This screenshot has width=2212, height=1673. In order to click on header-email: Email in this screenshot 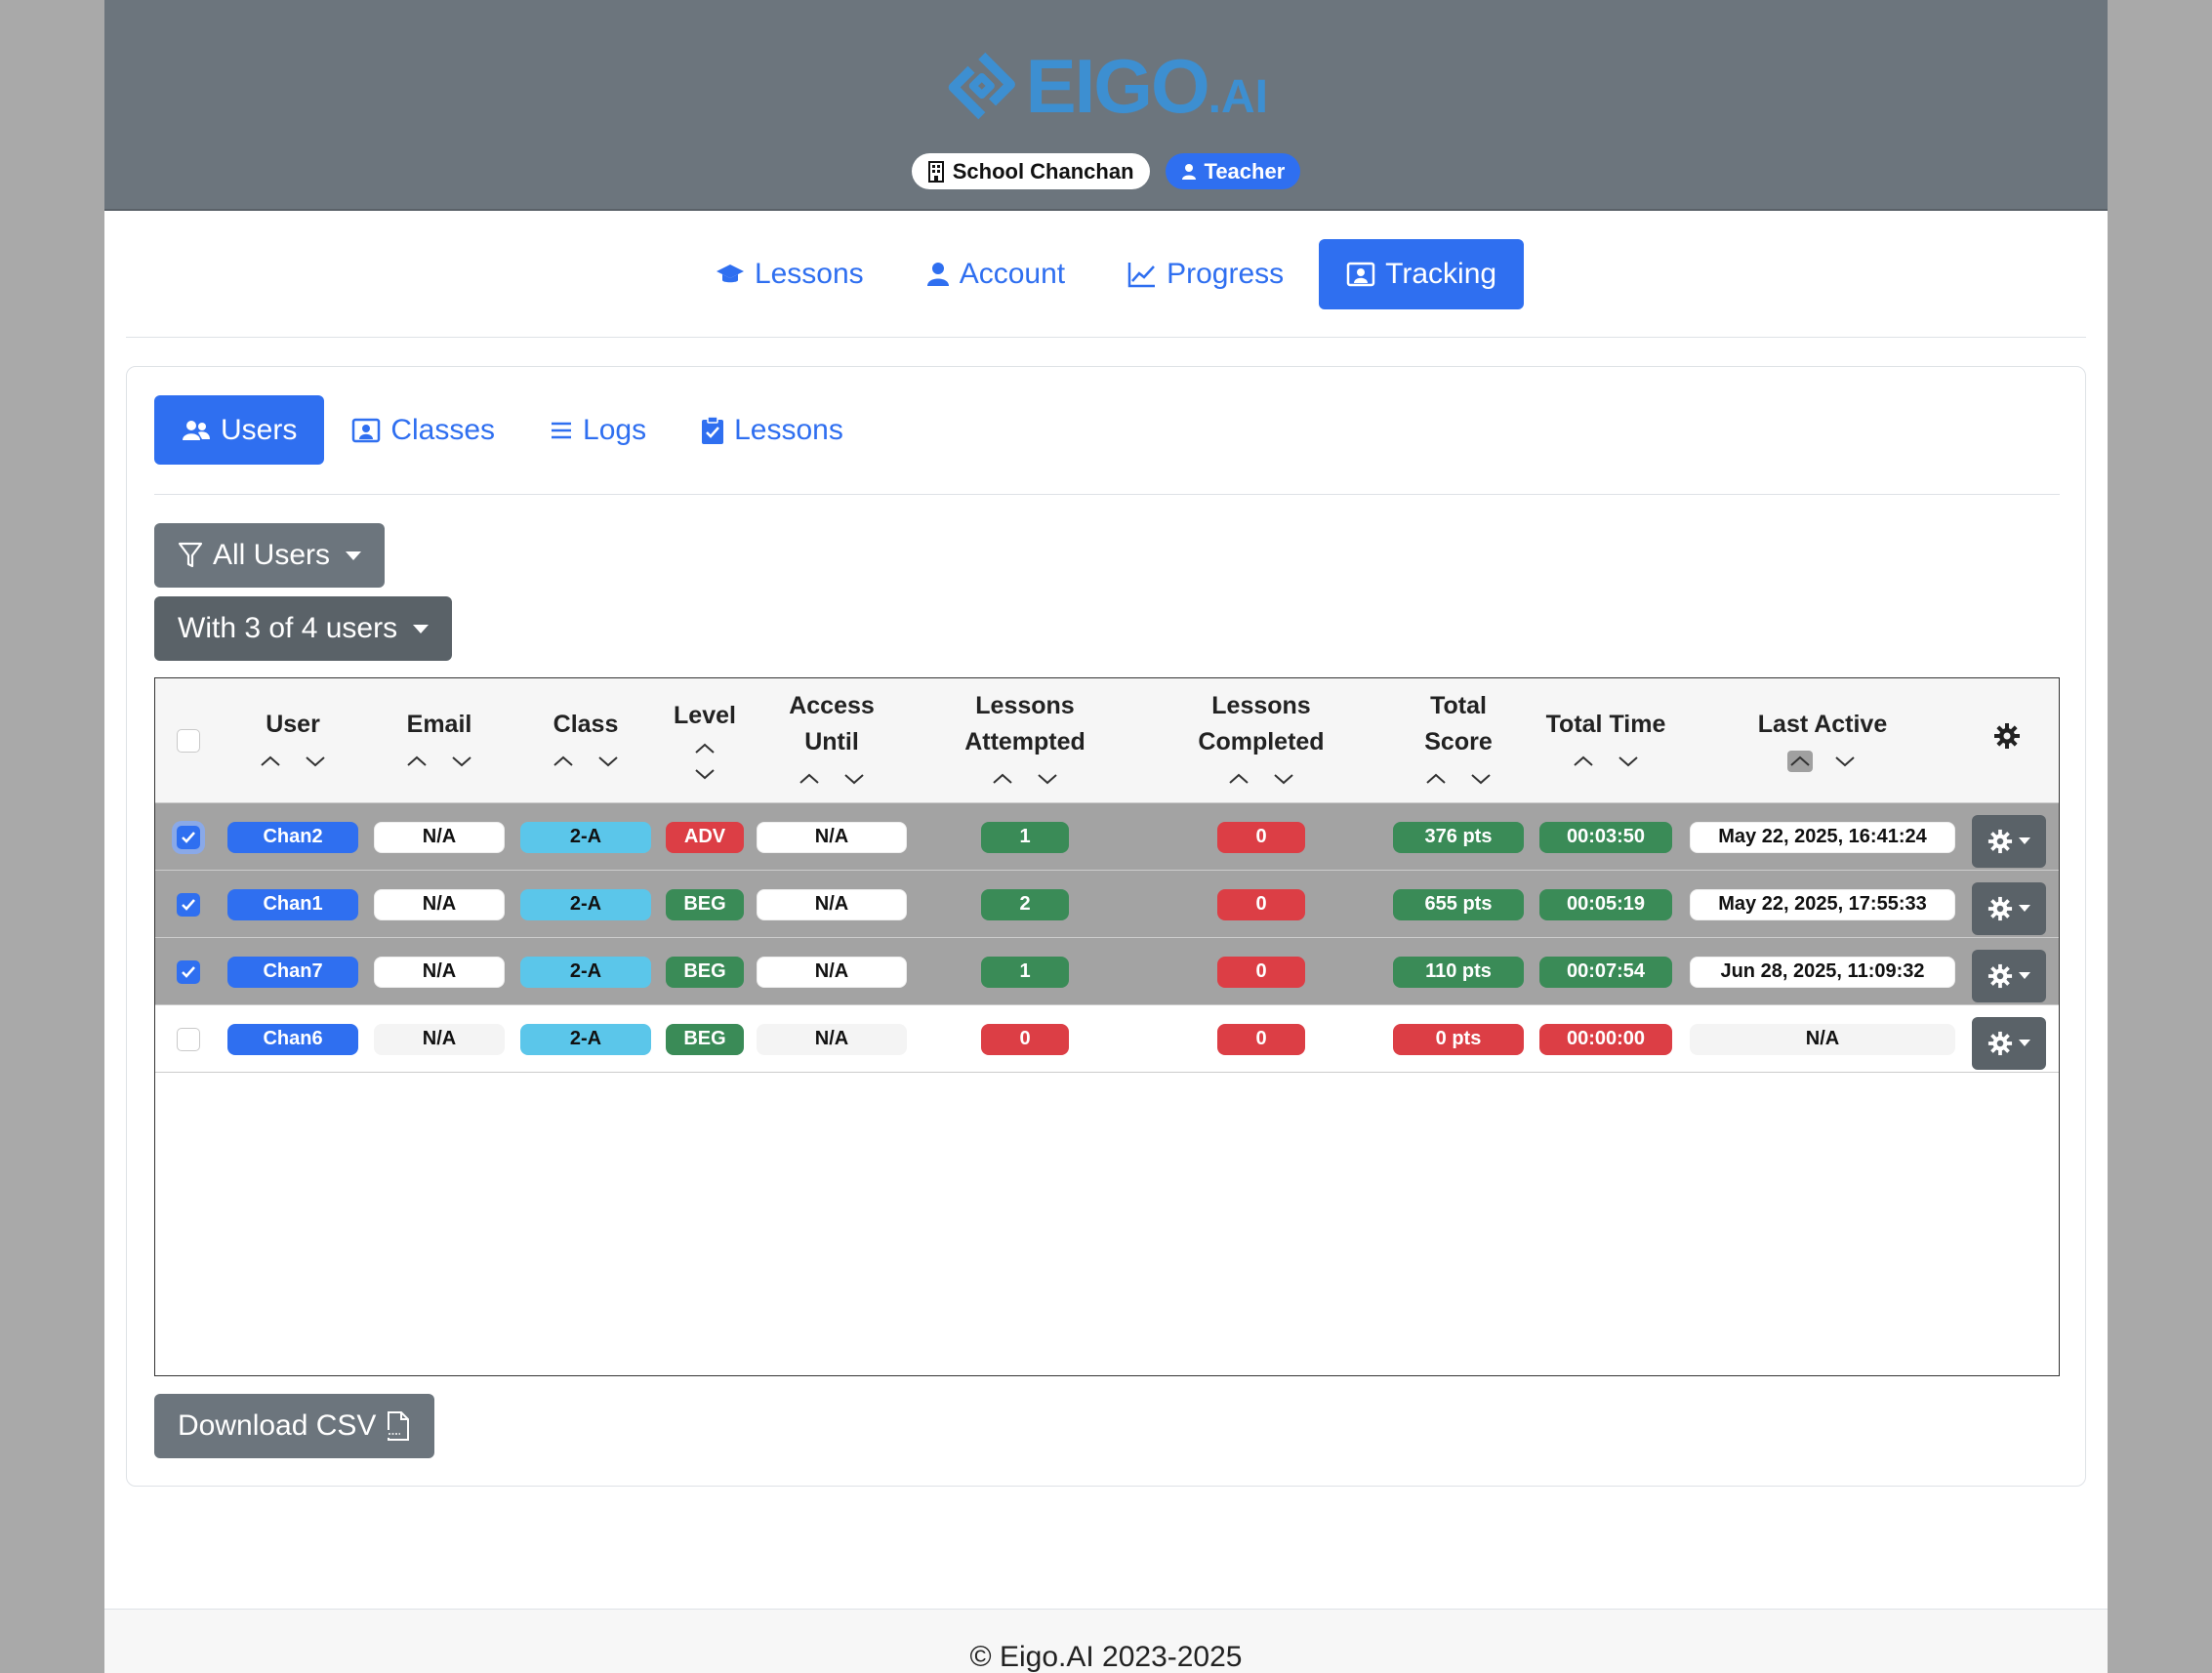, I will do `click(439, 740)`.